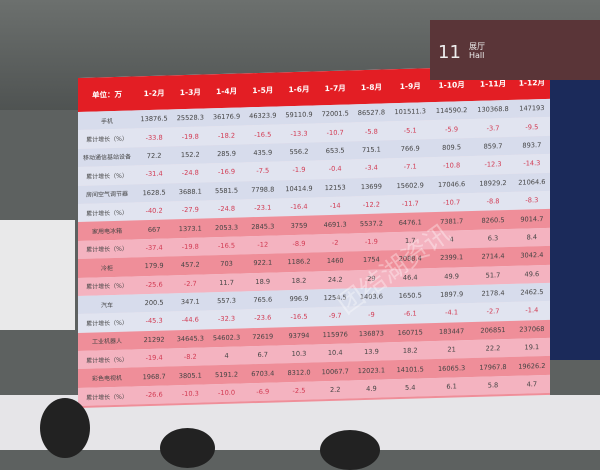  I want to click on table-cell: 667, so click(154, 229).